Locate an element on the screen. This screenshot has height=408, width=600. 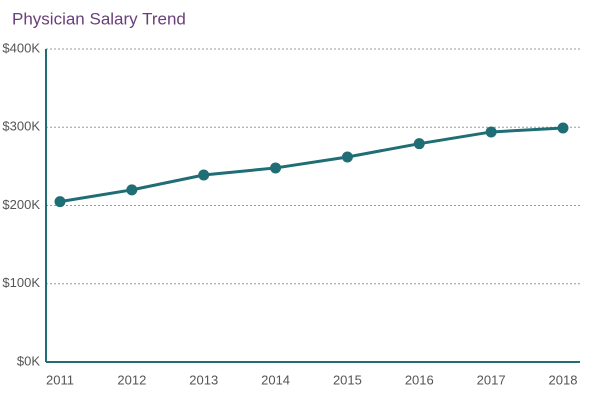
y-tick-label: $100K is located at coordinates (21, 282).